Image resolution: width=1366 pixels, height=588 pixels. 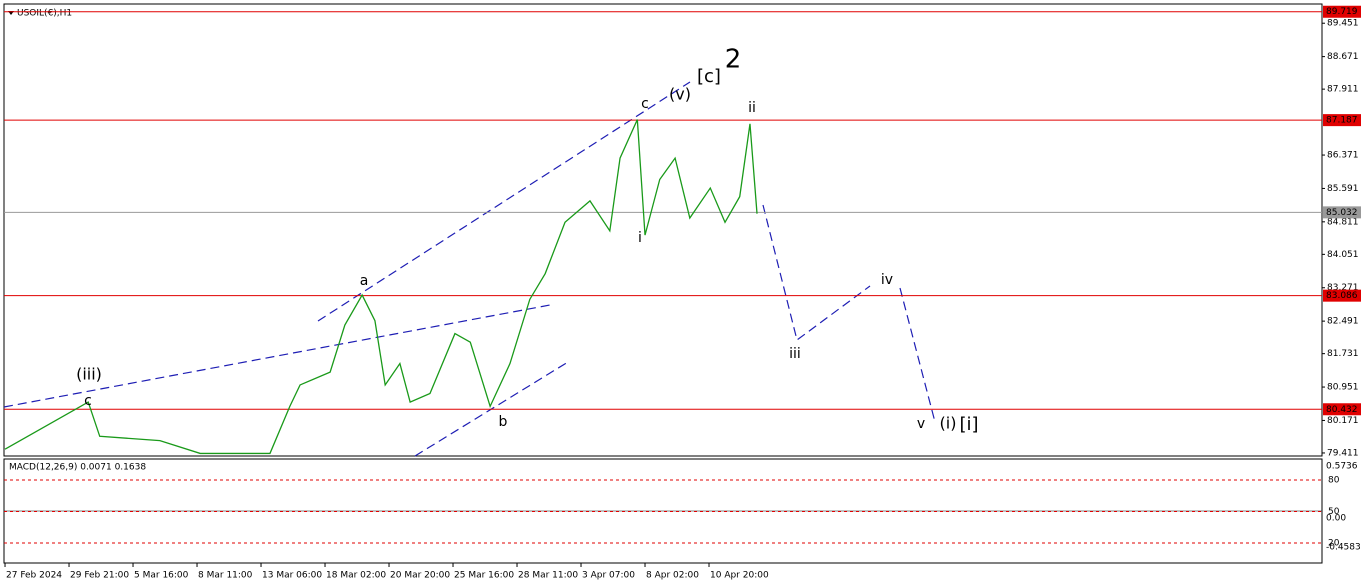 What do you see at coordinates (608, 576) in the screenshot?
I see `x-tick-label: 3 Apr 07:00` at bounding box center [608, 576].